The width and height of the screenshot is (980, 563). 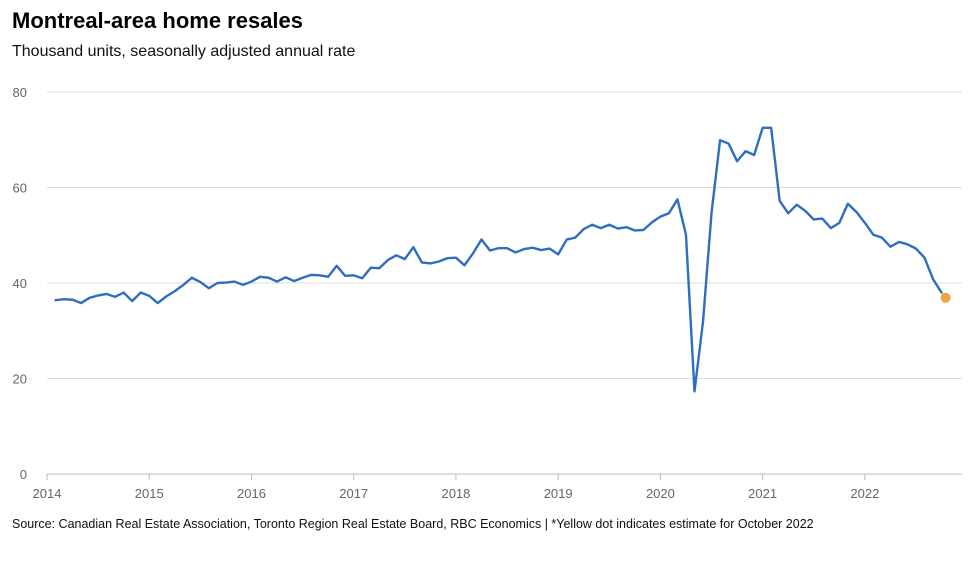 I want to click on y-axis-ticks: 0 20 40 60 80, so click(x=20, y=283).